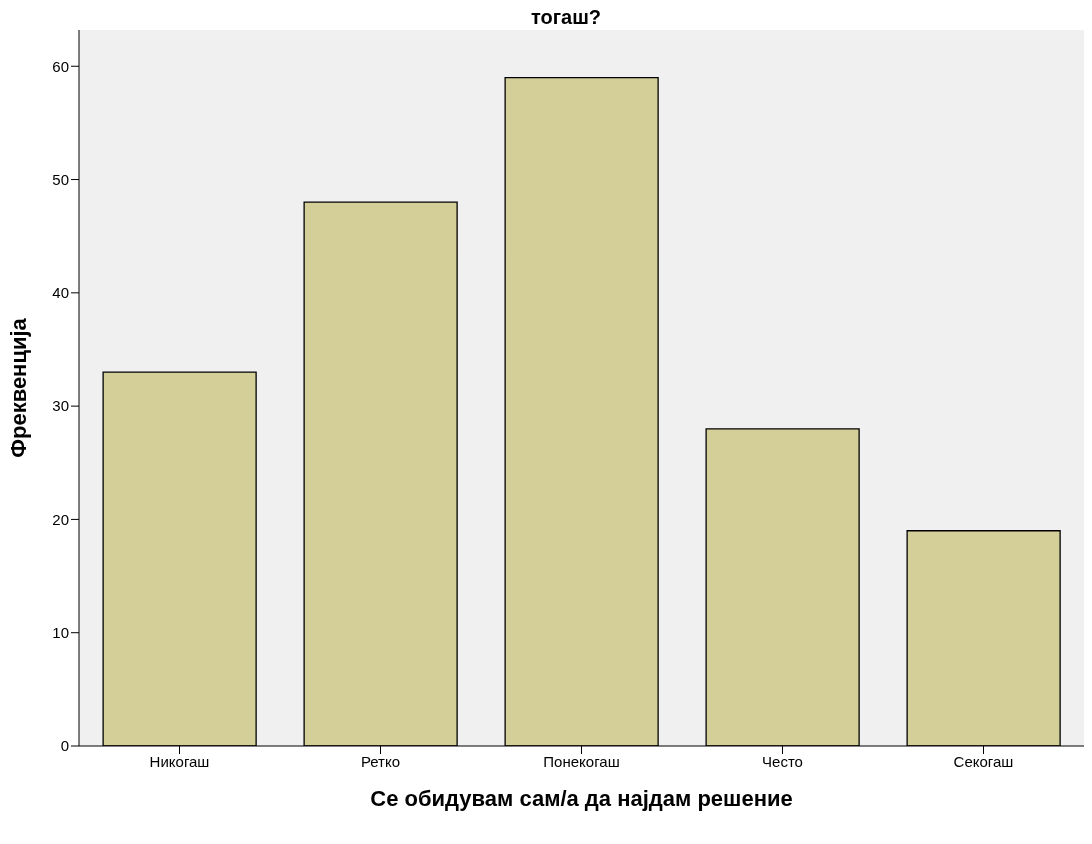 The height and width of the screenshot is (844, 1092). What do you see at coordinates (60, 633) in the screenshot?
I see `y-tick-label: 10` at bounding box center [60, 633].